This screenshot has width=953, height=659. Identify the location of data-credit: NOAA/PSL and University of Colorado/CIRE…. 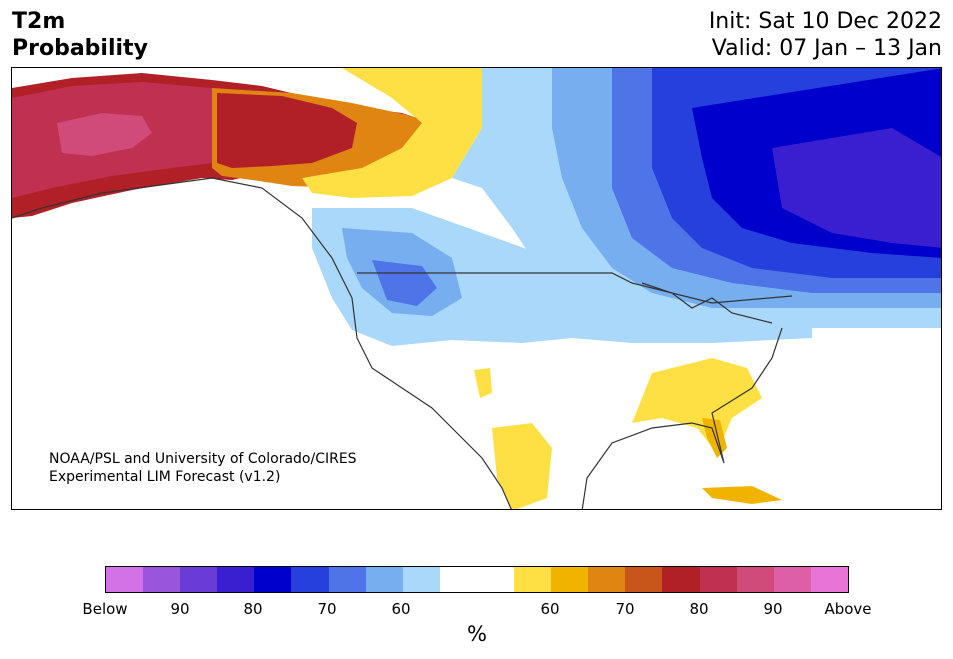
(203, 468).